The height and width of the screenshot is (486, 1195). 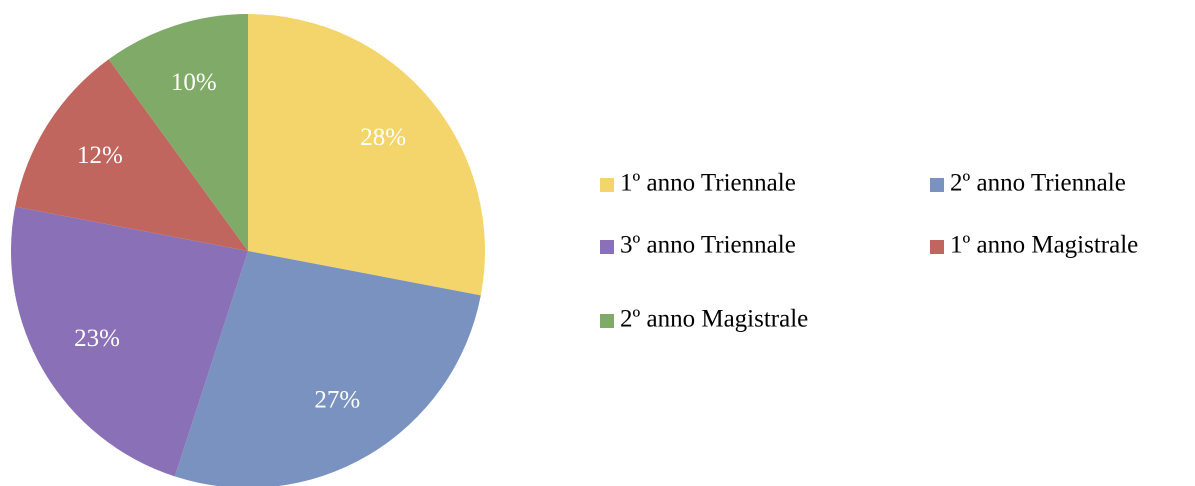 What do you see at coordinates (194, 82) in the screenshot?
I see `data-label: 10%` at bounding box center [194, 82].